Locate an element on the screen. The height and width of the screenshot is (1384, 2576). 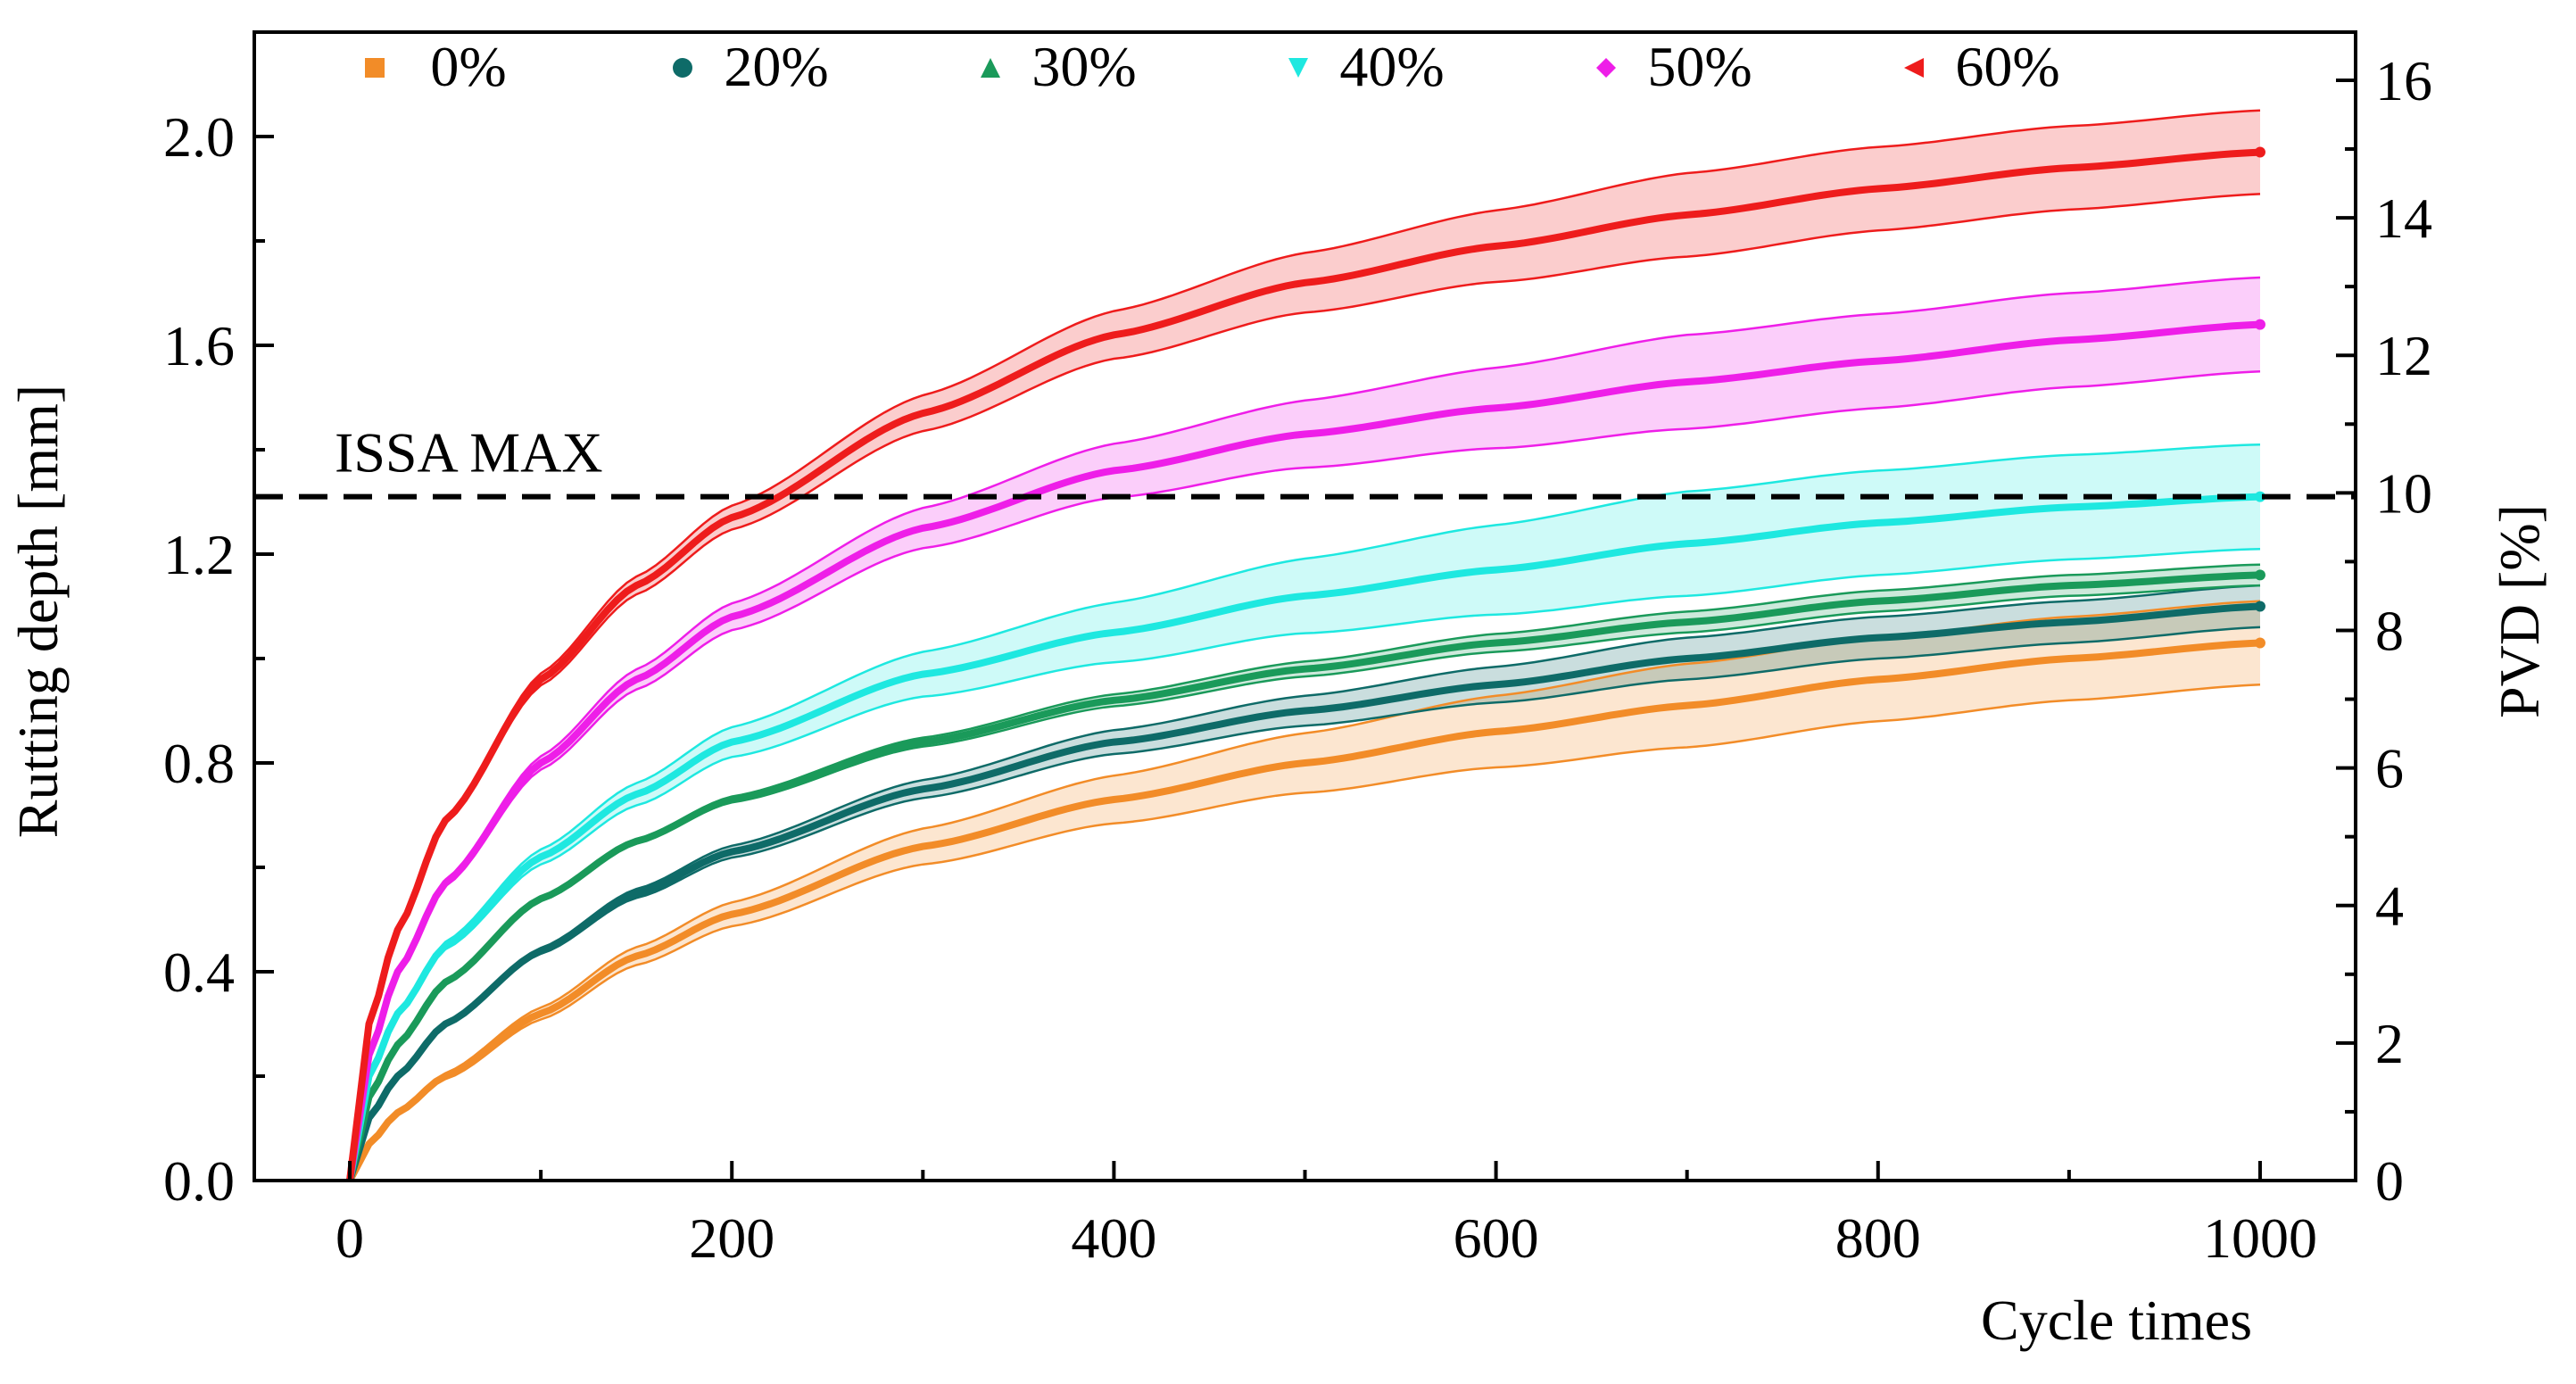
x-axis-ticks: 0 200 400 600 800 1000 is located at coordinates (1326, 1215).